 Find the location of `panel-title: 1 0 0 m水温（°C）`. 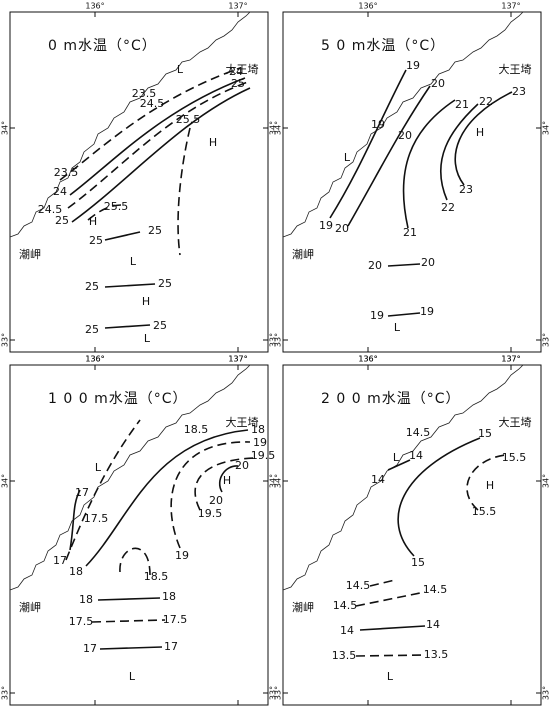

panel-title: 1 0 0 m水温（°C） is located at coordinates (118, 399).